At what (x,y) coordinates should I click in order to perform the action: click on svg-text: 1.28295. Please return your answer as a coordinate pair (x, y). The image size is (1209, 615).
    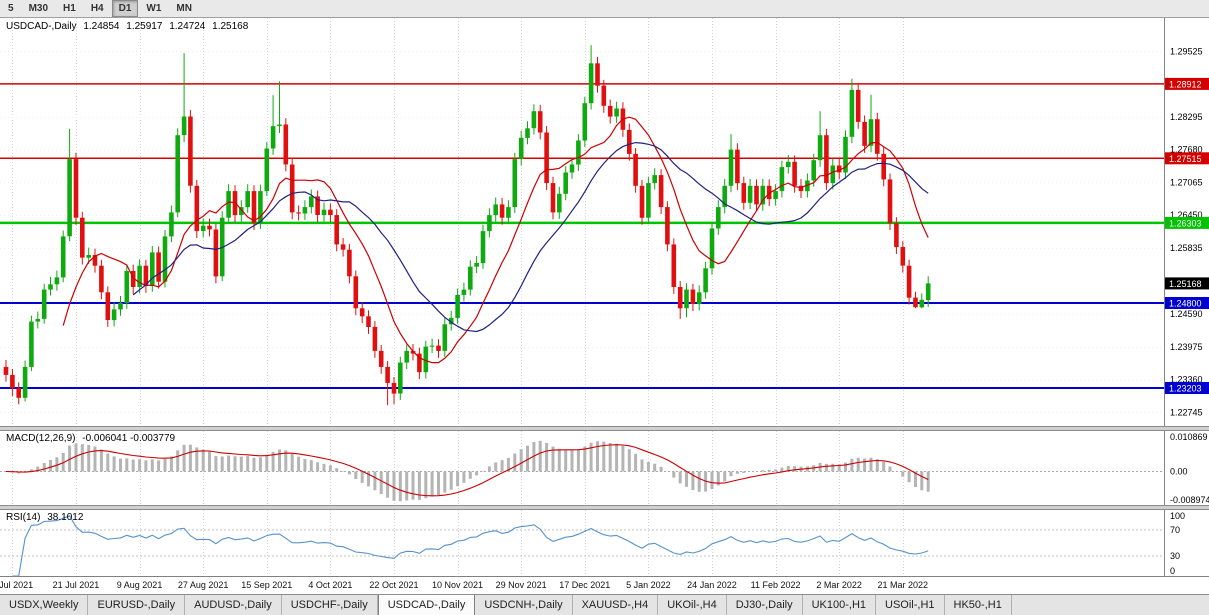
    Looking at the image, I should click on (1186, 117).